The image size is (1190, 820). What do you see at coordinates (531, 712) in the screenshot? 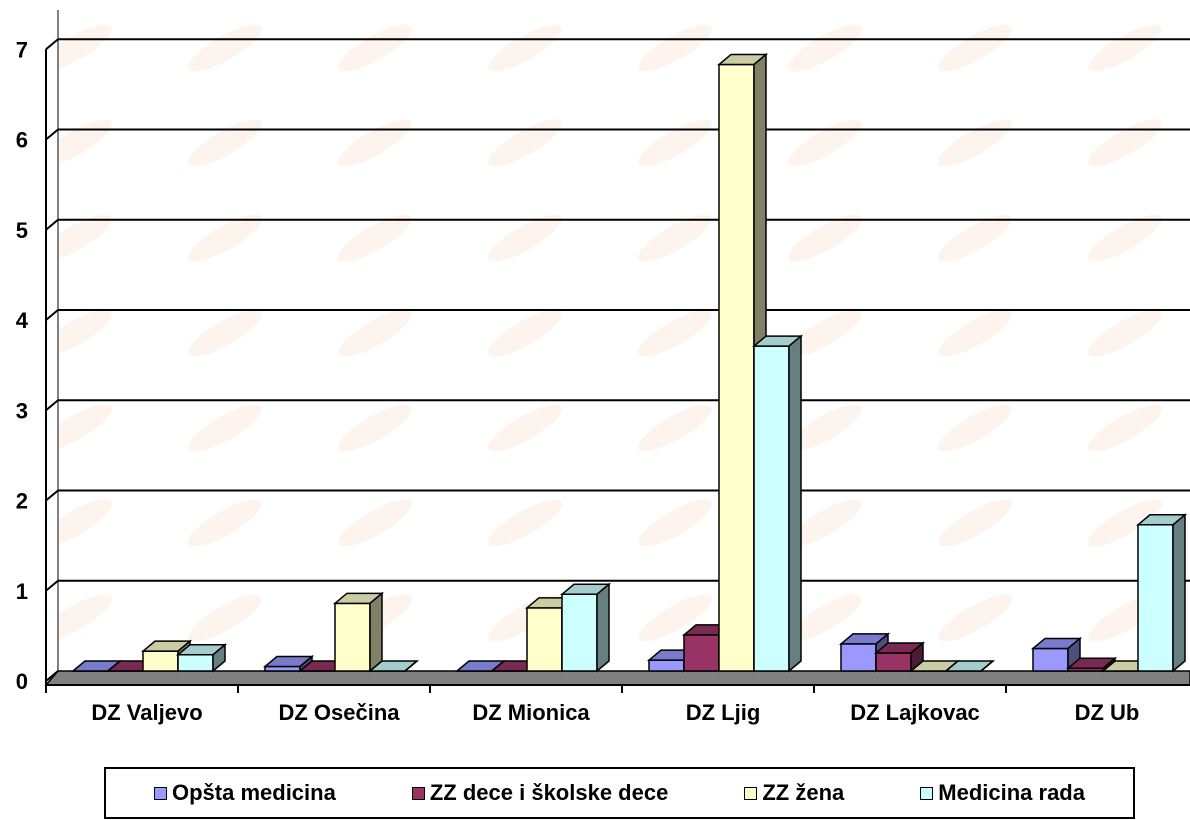
I see `x-tick-label: DZ Mionica` at bounding box center [531, 712].